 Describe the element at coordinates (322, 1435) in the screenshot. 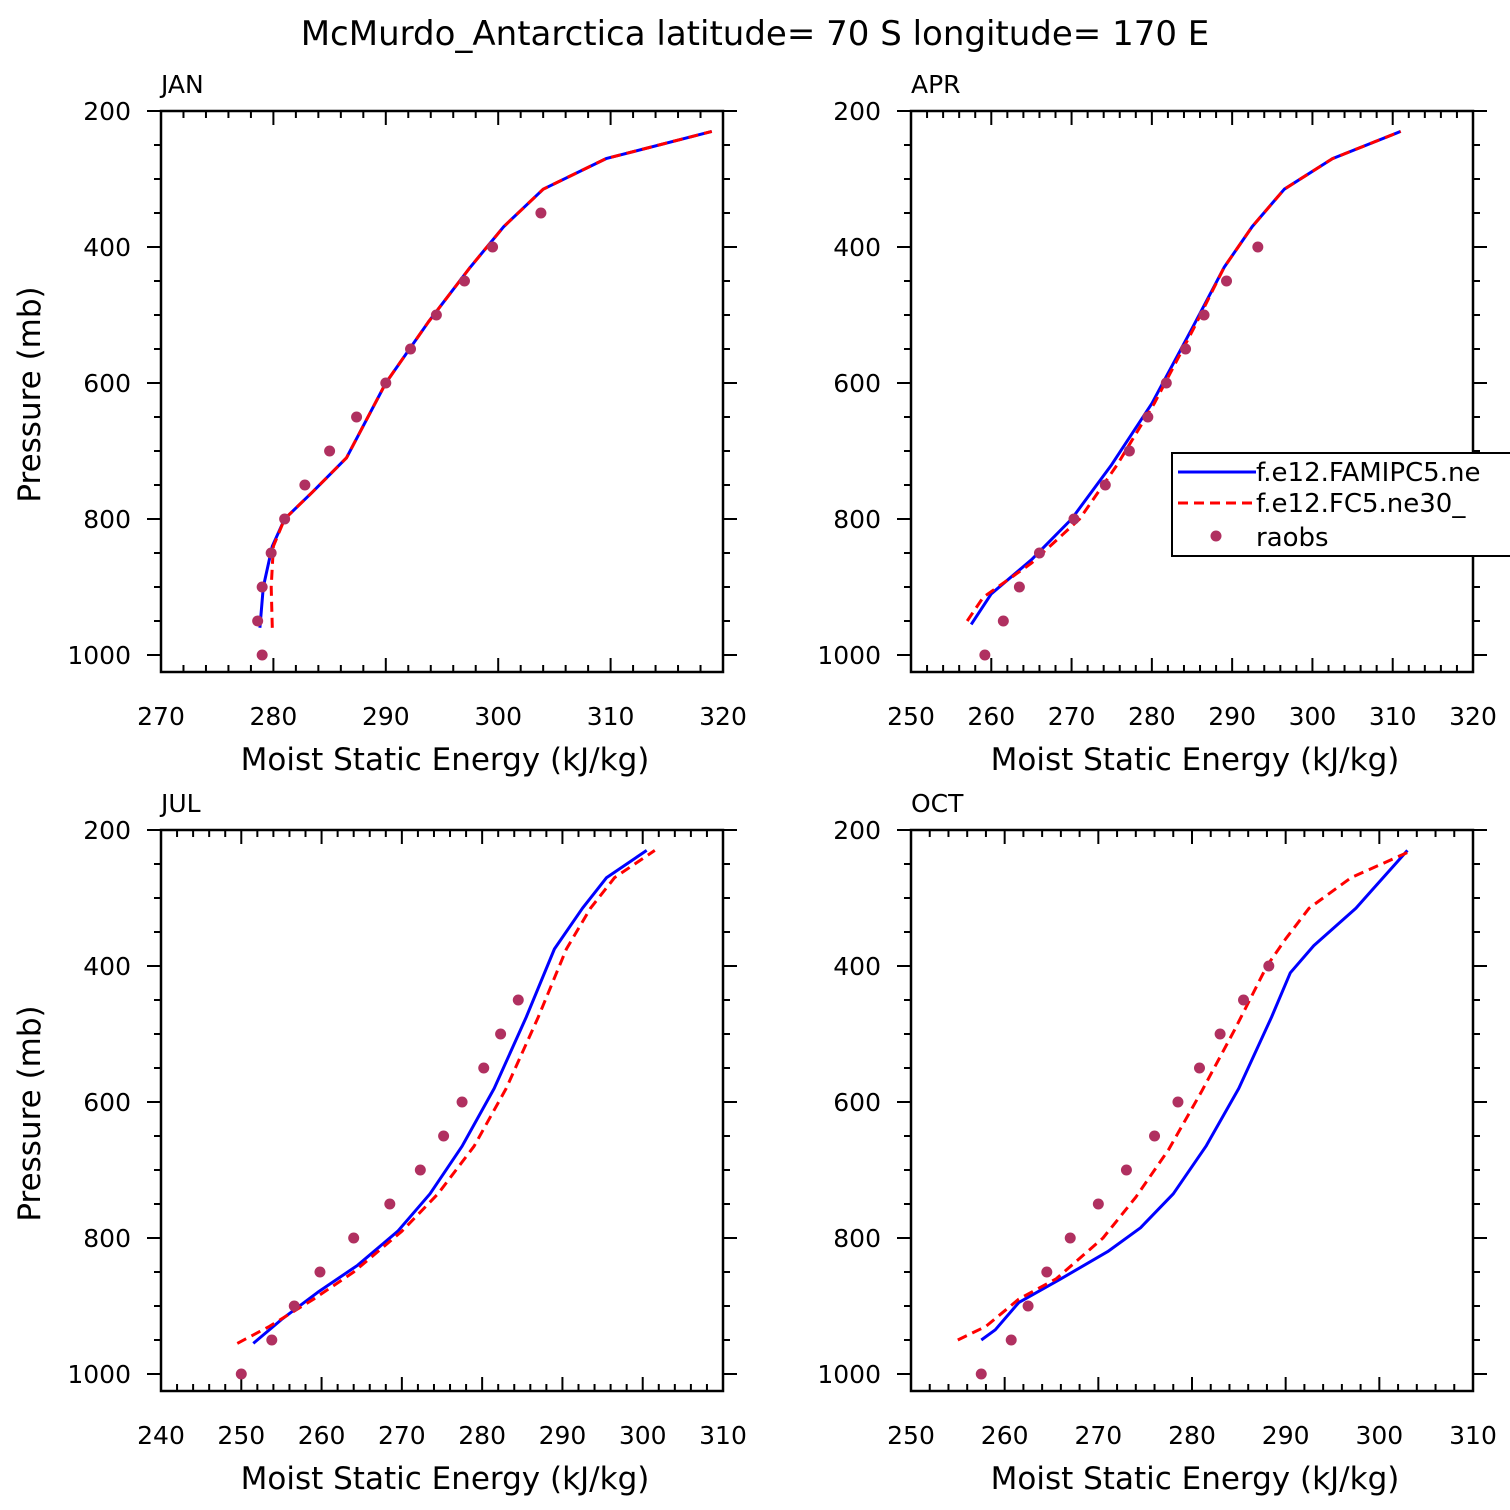

I see `x-tick-label: 260` at that location.